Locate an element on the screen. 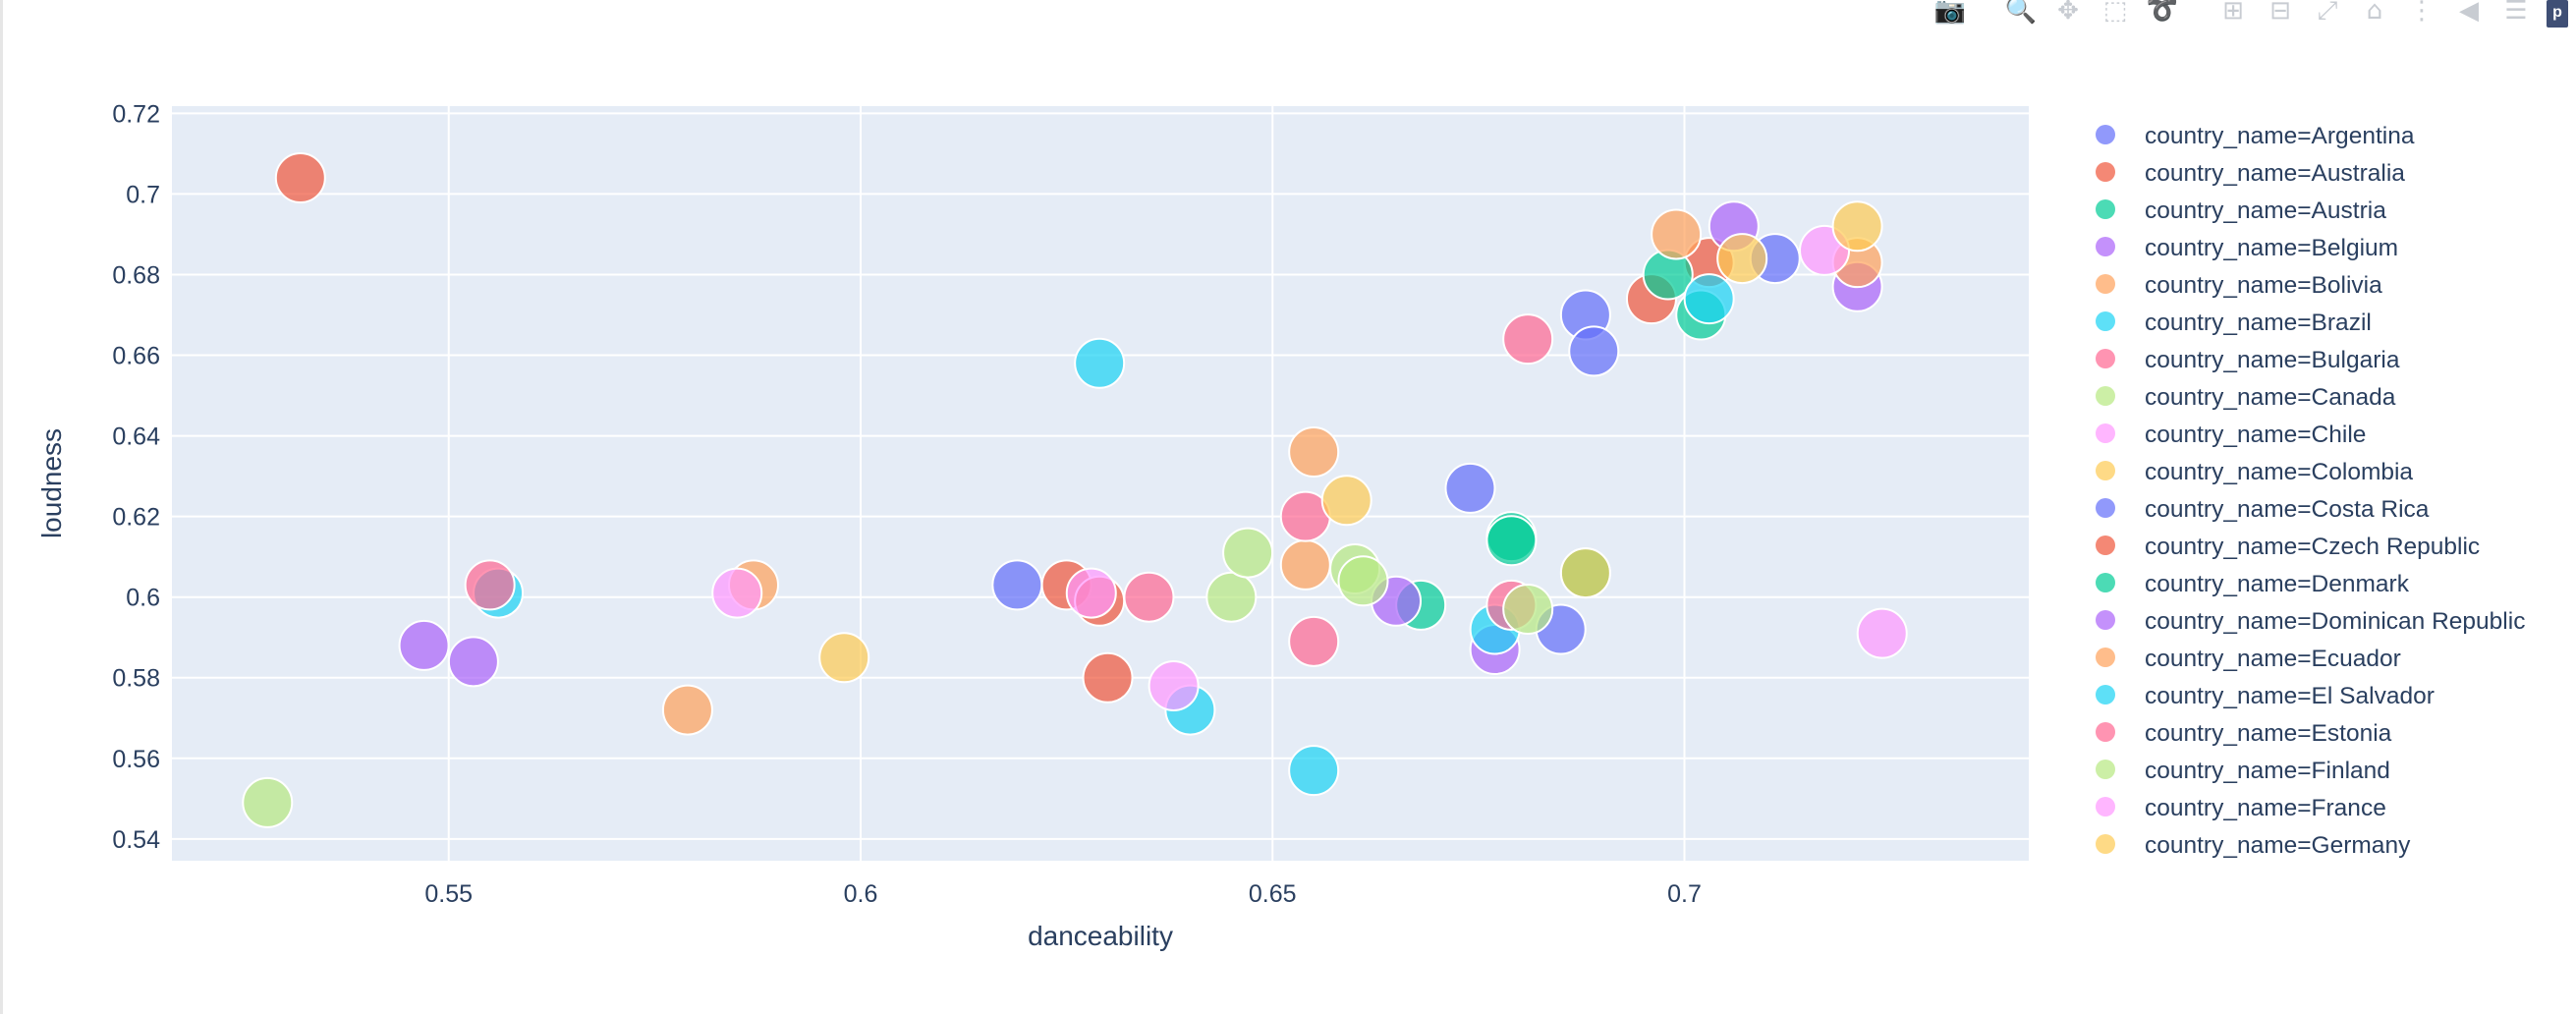 The image size is (2576, 1014). y-tick-label: 0.6 is located at coordinates (143, 598).